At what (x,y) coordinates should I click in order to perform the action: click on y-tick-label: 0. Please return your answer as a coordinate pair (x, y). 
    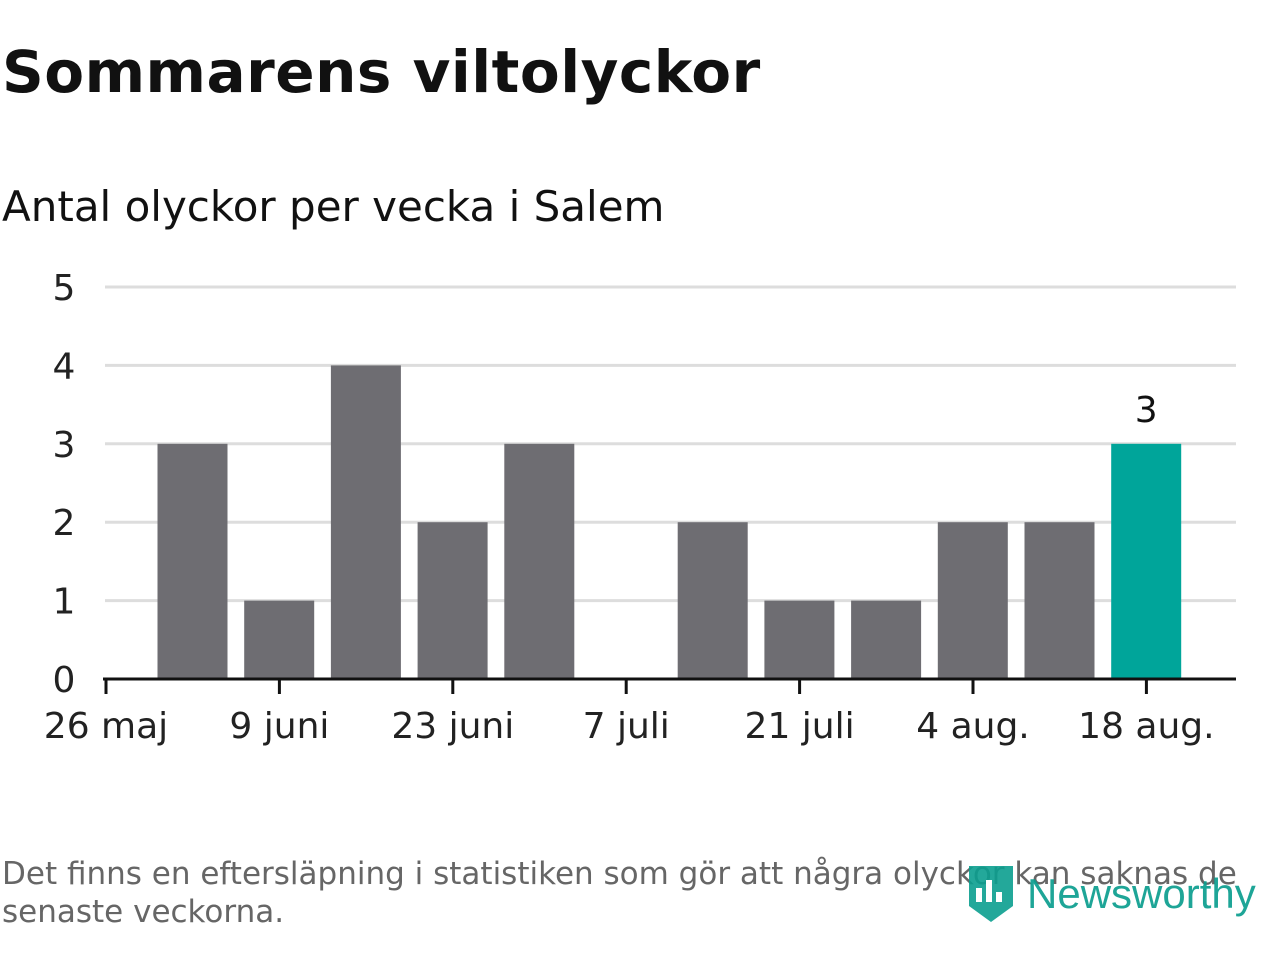
    Looking at the image, I should click on (64, 680).